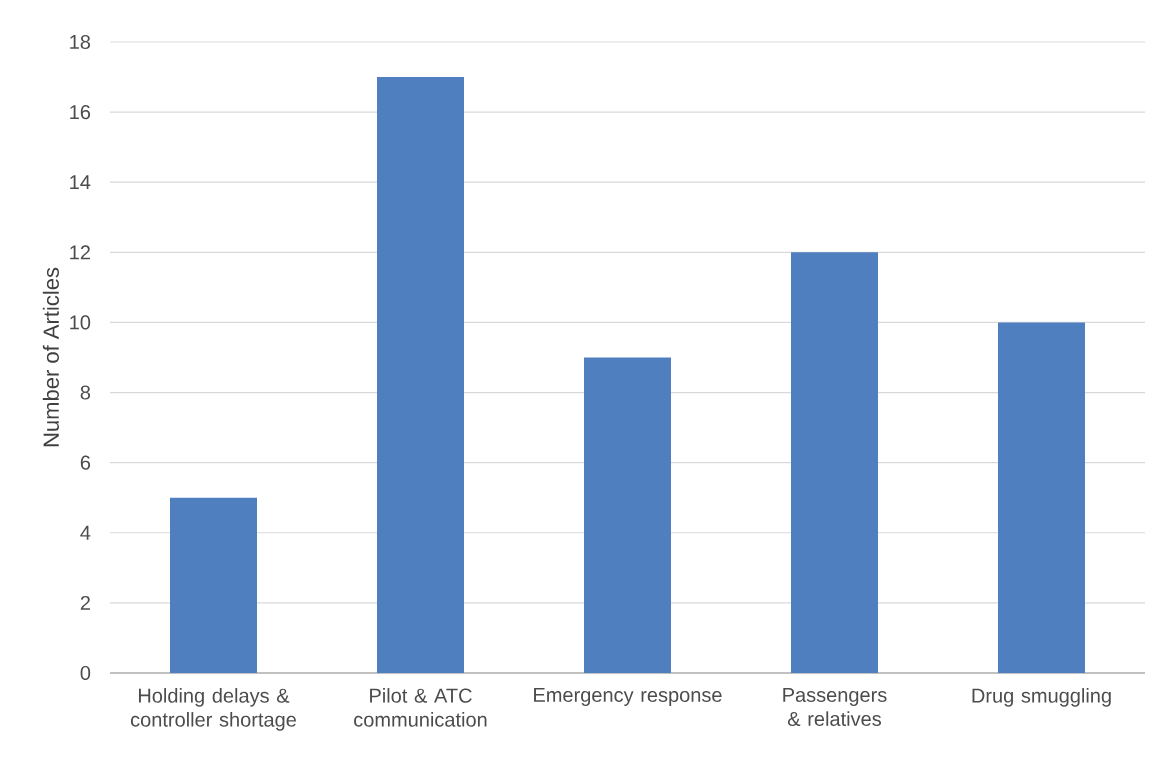 This screenshot has height=758, width=1174. Describe the element at coordinates (85, 462) in the screenshot. I see `y-tick-label: 6` at that location.